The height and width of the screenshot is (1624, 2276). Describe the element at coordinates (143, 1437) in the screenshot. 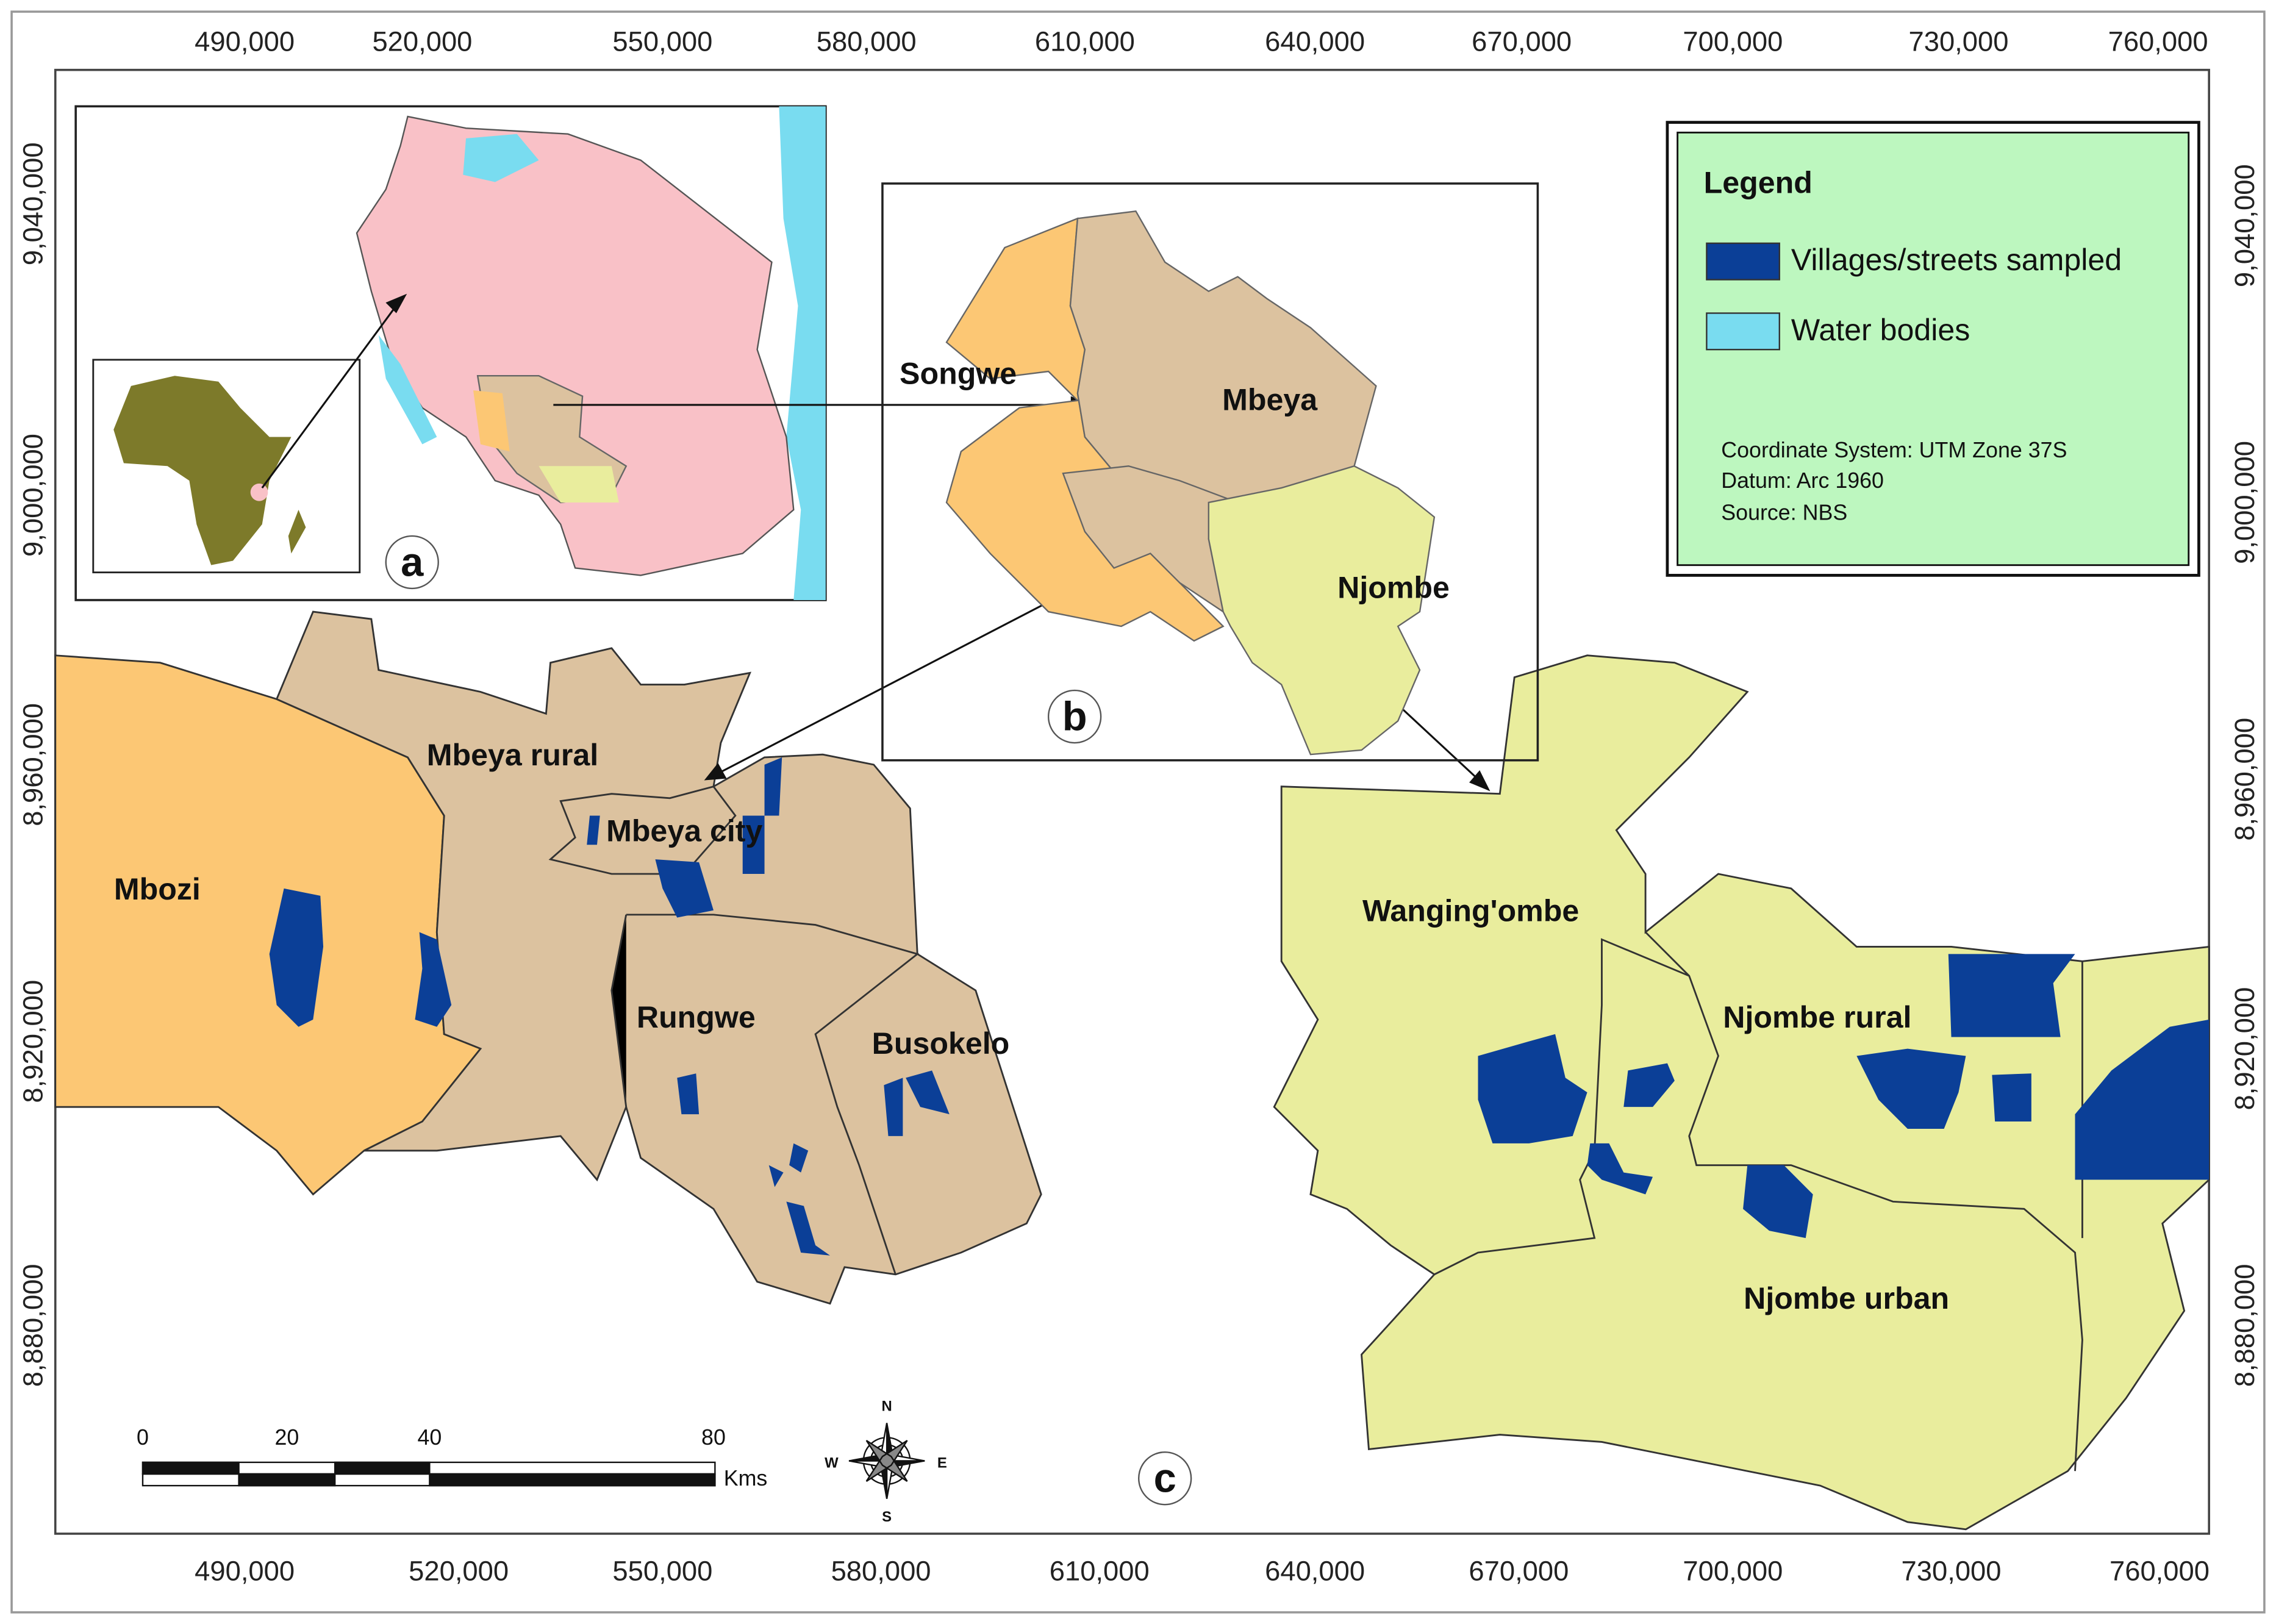

I see `scale-label: 0` at that location.